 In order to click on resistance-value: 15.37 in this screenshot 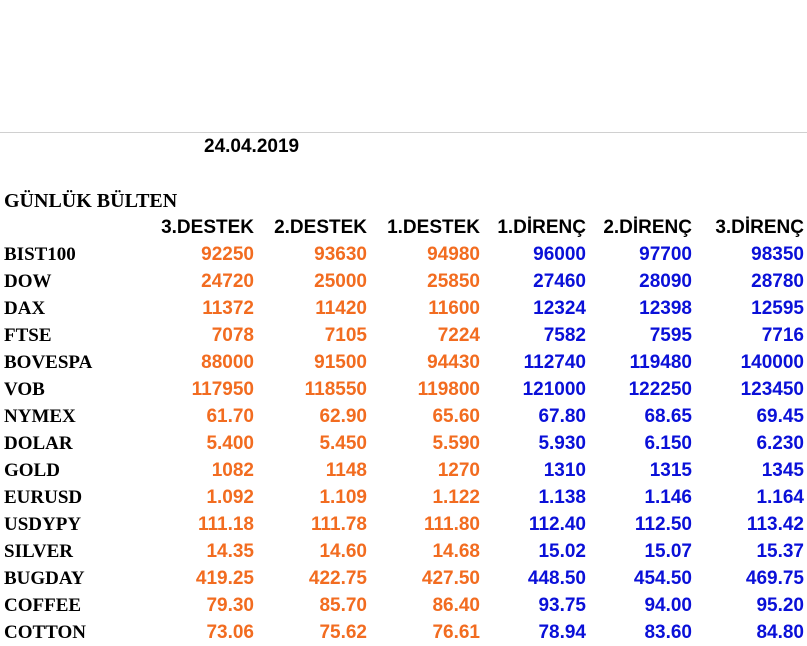, I will do `click(780, 551)`.